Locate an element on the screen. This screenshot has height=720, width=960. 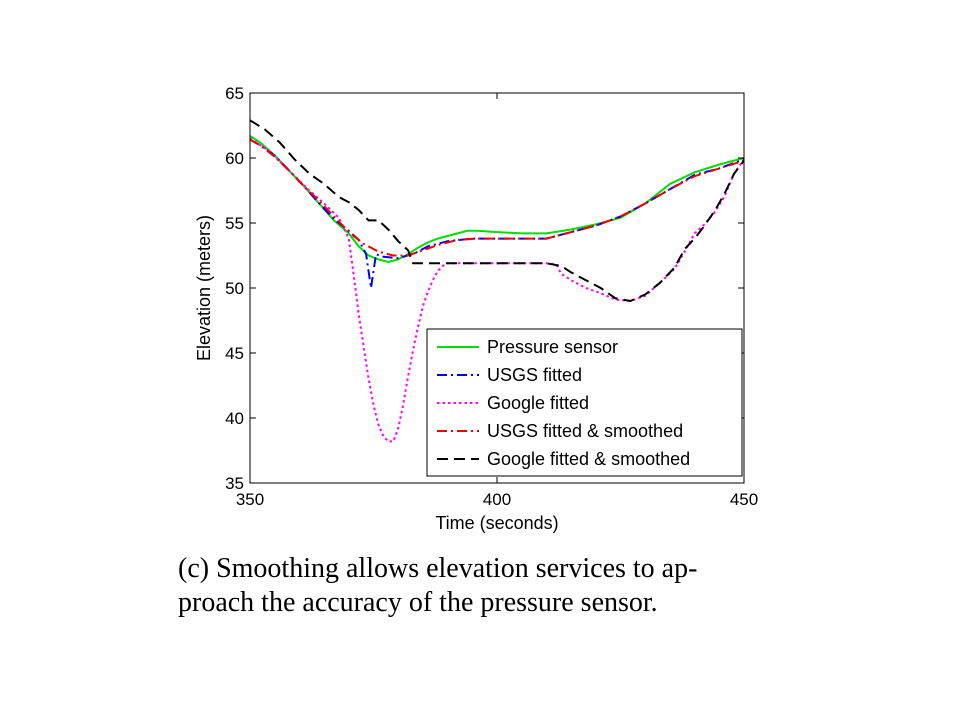
x-tick-label: 350 is located at coordinates (250, 499).